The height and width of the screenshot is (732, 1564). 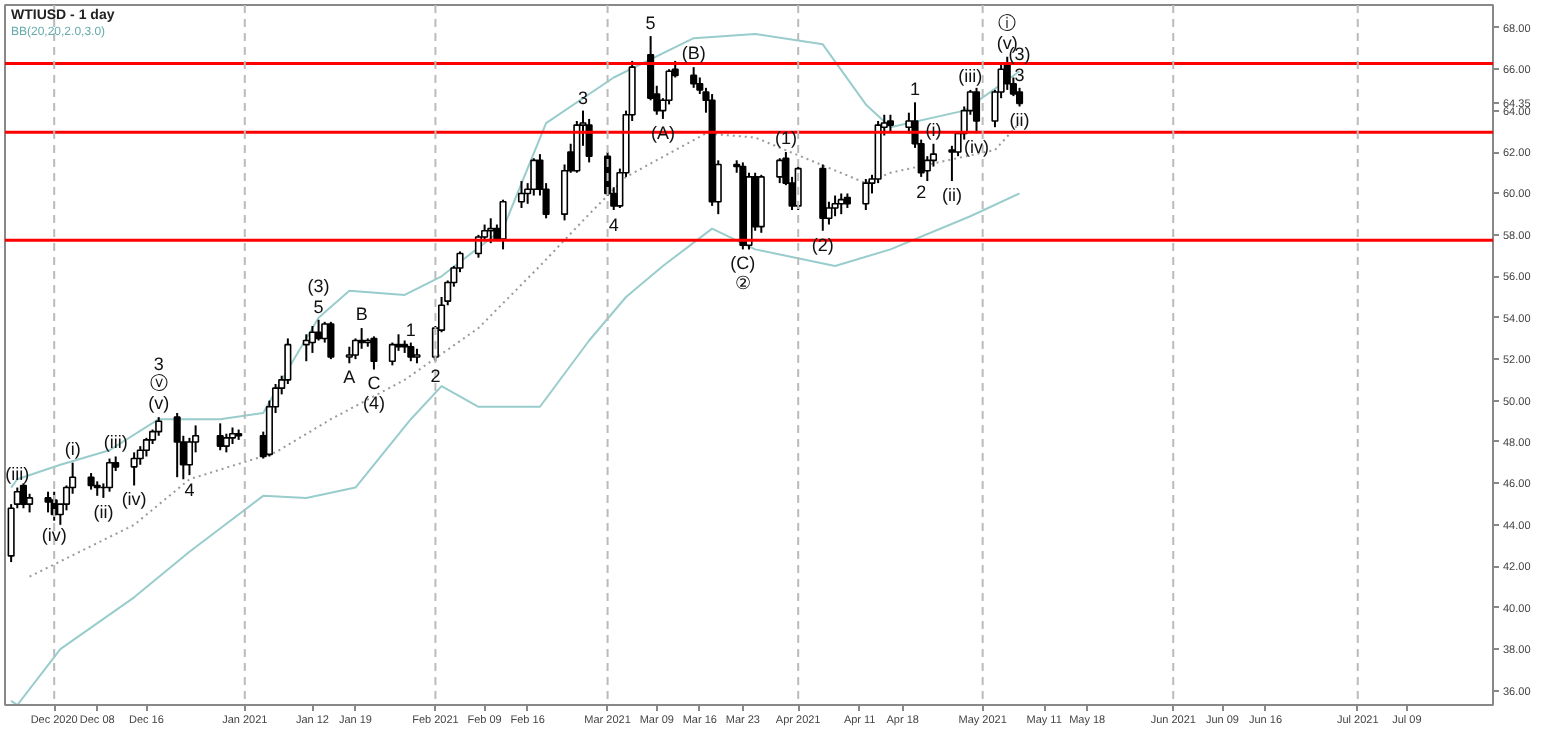 I want to click on annotation: ⓥ, so click(x=158, y=383).